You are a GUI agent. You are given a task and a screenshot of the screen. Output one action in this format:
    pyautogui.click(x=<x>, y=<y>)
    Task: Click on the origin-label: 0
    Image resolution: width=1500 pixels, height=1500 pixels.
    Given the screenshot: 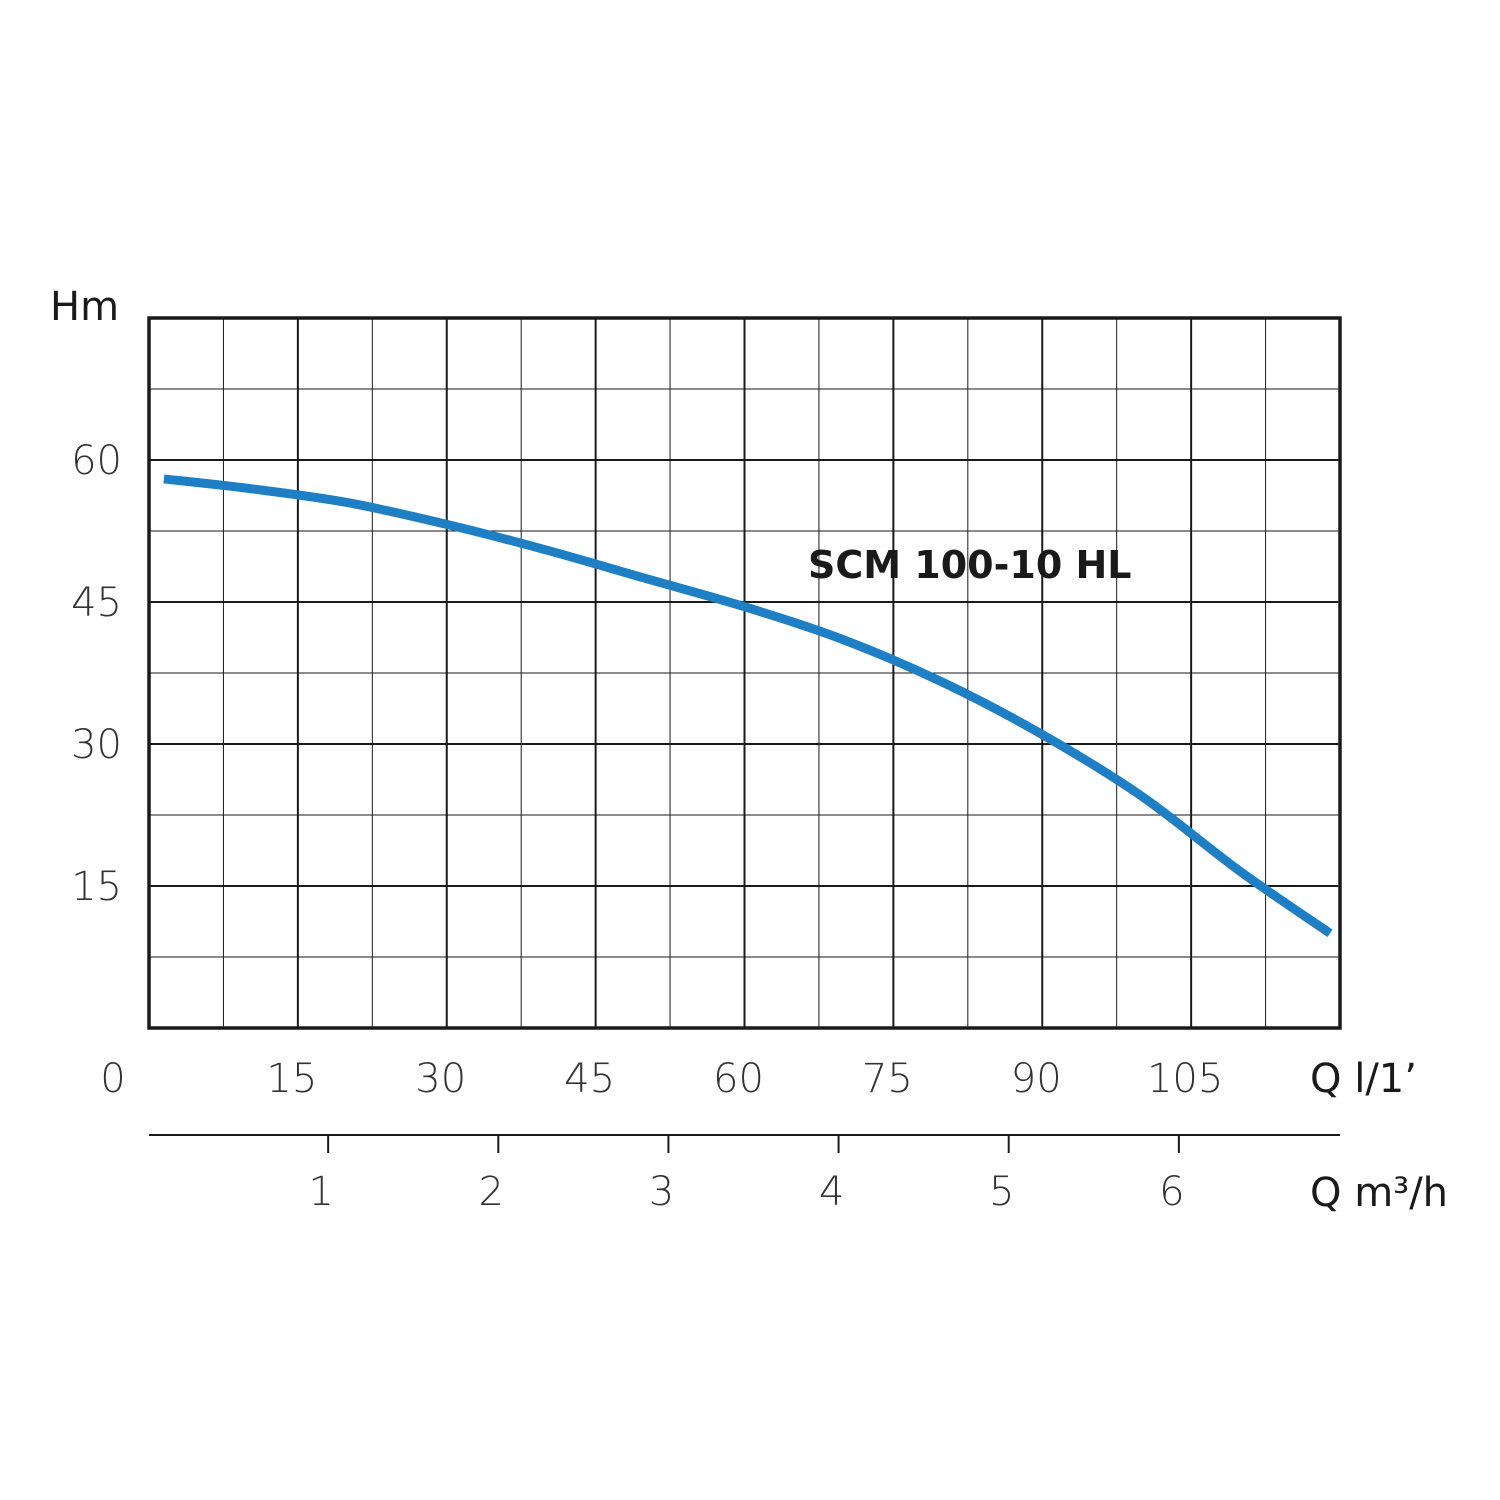 What is the action you would take?
    pyautogui.click(x=112, y=1079)
    